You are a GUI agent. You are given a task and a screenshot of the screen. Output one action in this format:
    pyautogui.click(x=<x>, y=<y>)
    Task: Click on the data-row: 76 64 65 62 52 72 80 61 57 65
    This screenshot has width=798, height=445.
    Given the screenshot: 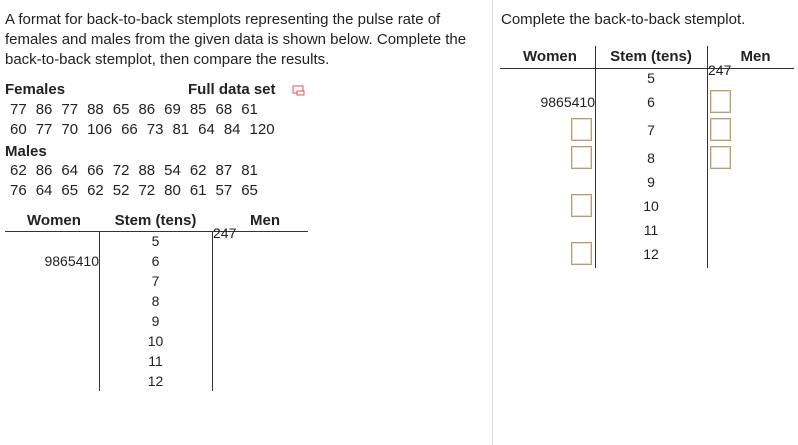 What is the action you would take?
    pyautogui.click(x=138, y=190)
    